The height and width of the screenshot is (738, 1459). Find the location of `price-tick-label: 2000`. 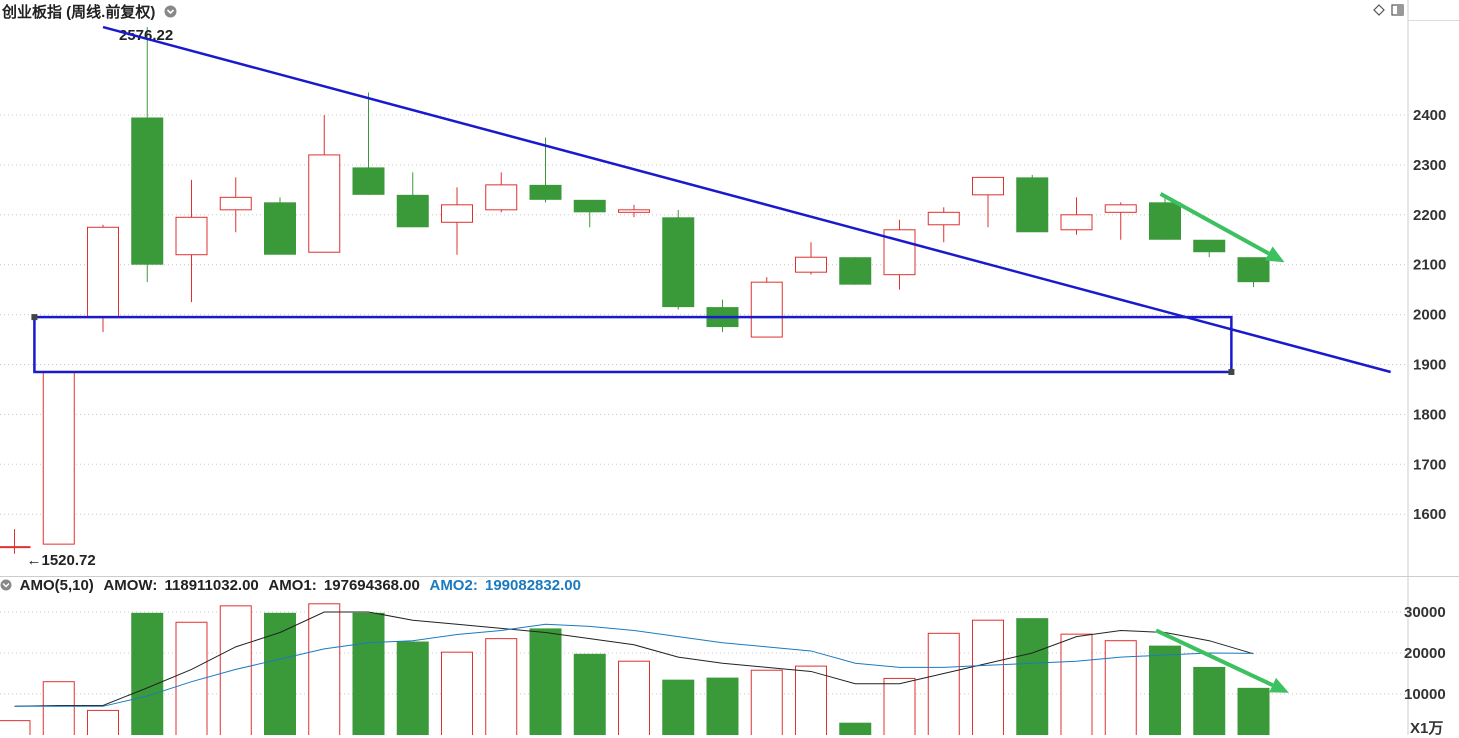

price-tick-label: 2000 is located at coordinates (1429, 315).